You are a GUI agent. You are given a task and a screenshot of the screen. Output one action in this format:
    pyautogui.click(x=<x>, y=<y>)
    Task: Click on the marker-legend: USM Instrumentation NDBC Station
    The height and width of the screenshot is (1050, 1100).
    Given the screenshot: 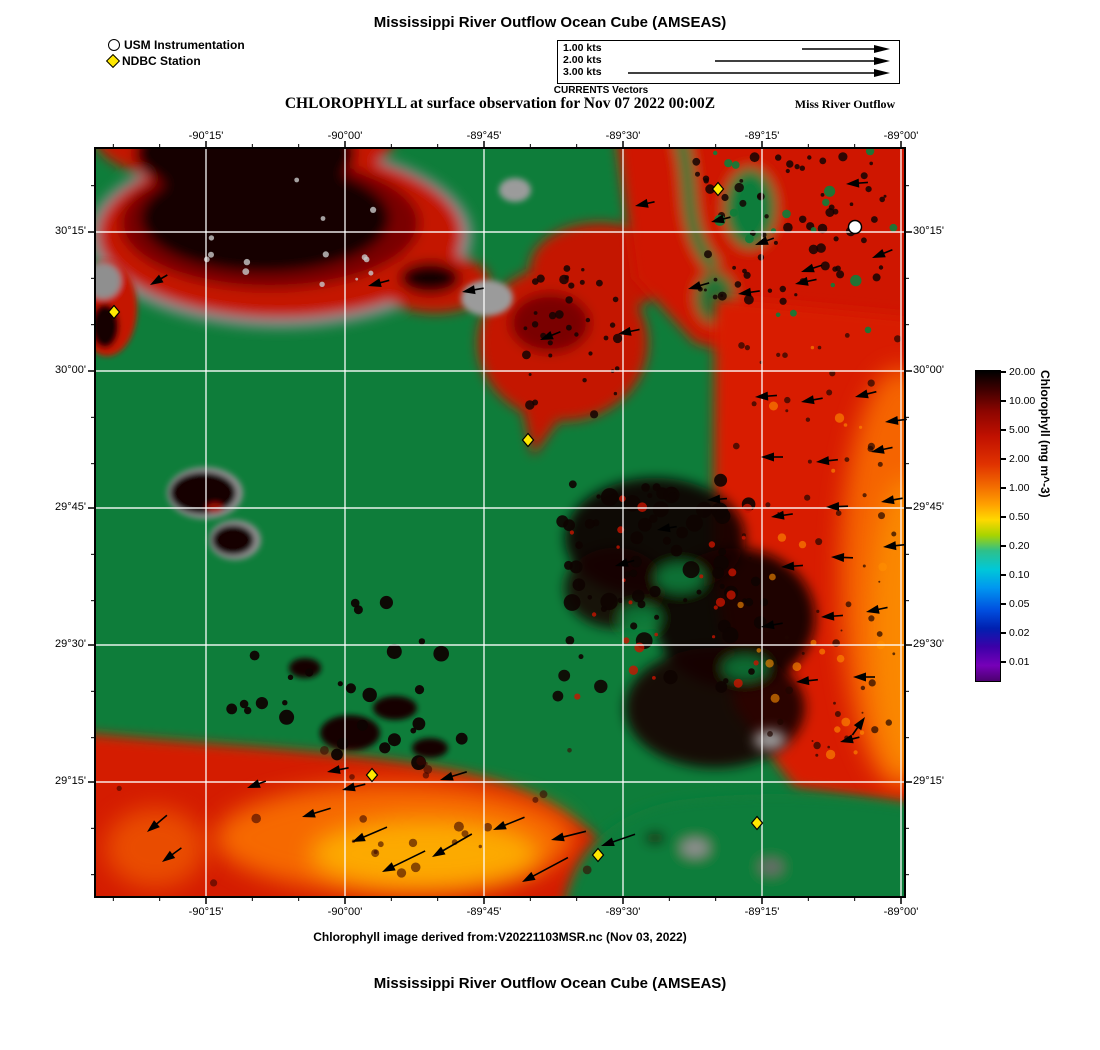 What is the action you would take?
    pyautogui.click(x=175, y=53)
    